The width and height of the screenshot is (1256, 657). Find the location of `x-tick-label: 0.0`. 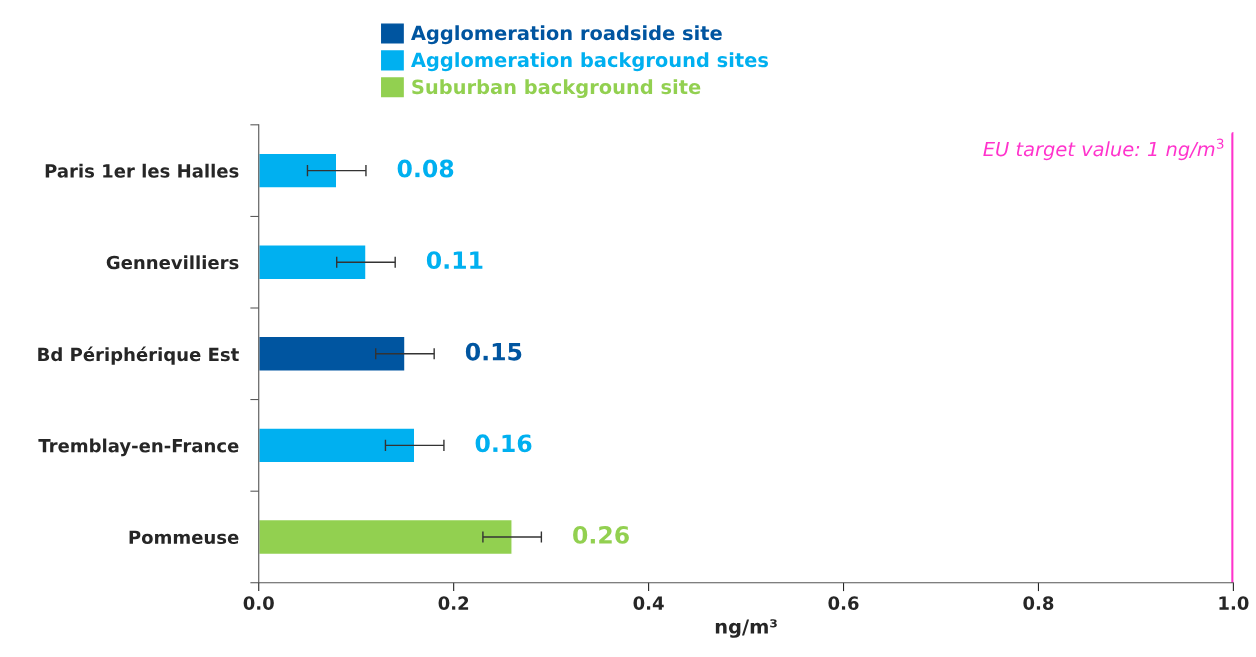

x-tick-label: 0.0 is located at coordinates (258, 603).